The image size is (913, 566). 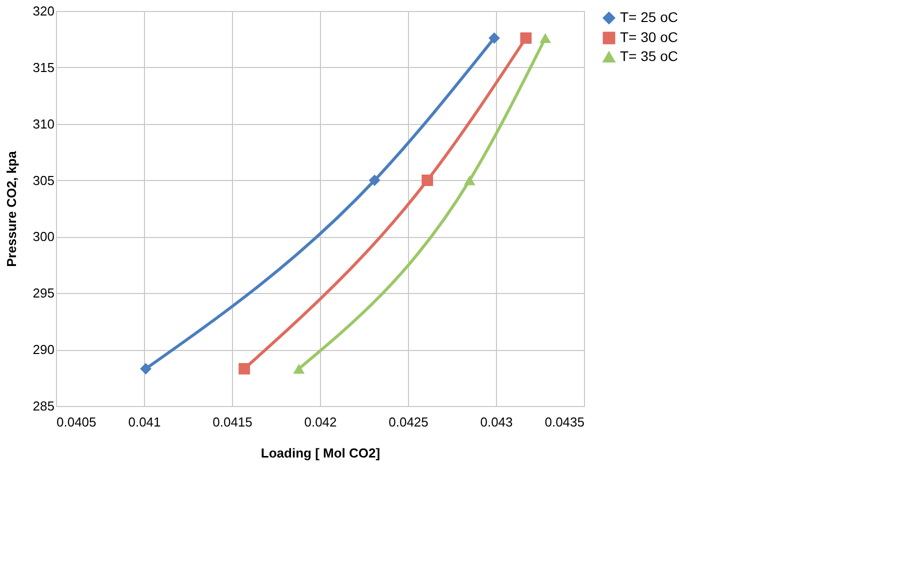 What do you see at coordinates (43, 180) in the screenshot?
I see `y-tick-label: 305` at bounding box center [43, 180].